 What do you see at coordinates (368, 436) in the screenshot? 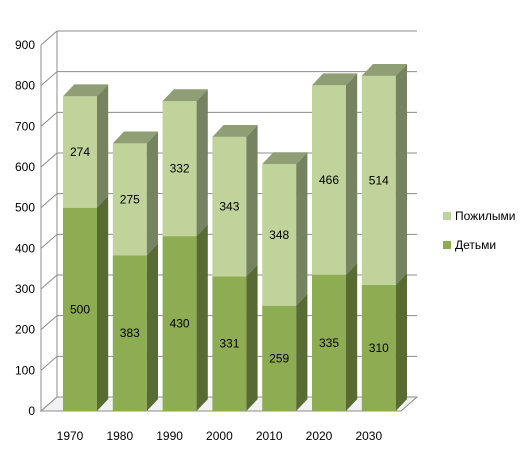
I see `x-tick-label: 2030` at bounding box center [368, 436].